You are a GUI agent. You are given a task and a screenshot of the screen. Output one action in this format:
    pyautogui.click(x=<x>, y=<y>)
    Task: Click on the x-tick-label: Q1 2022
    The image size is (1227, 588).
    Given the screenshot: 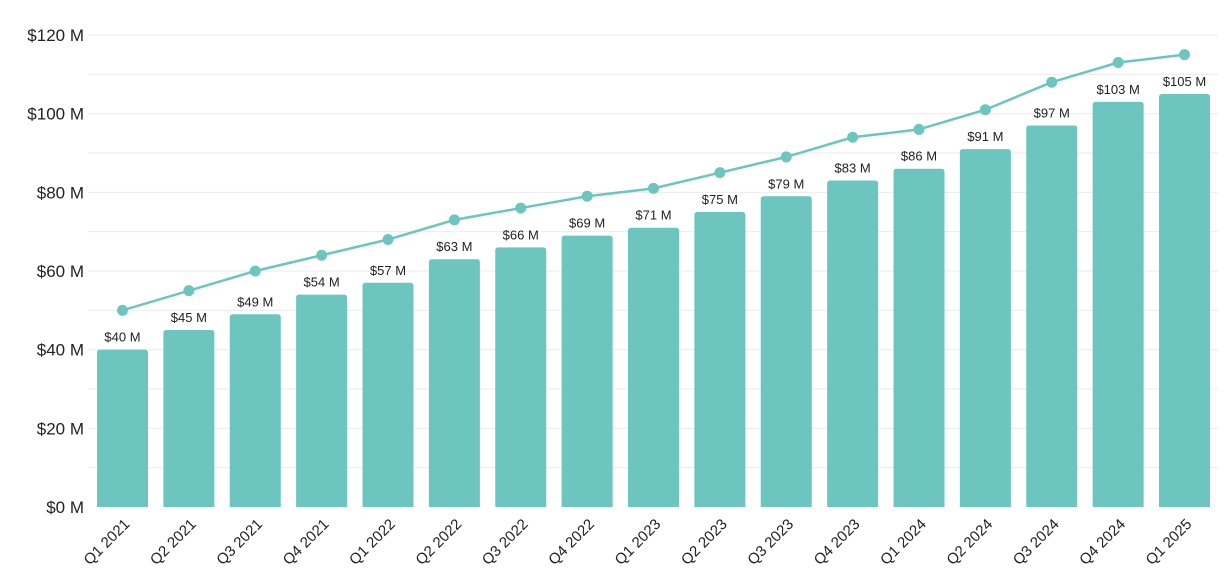 What is the action you would take?
    pyautogui.click(x=372, y=542)
    